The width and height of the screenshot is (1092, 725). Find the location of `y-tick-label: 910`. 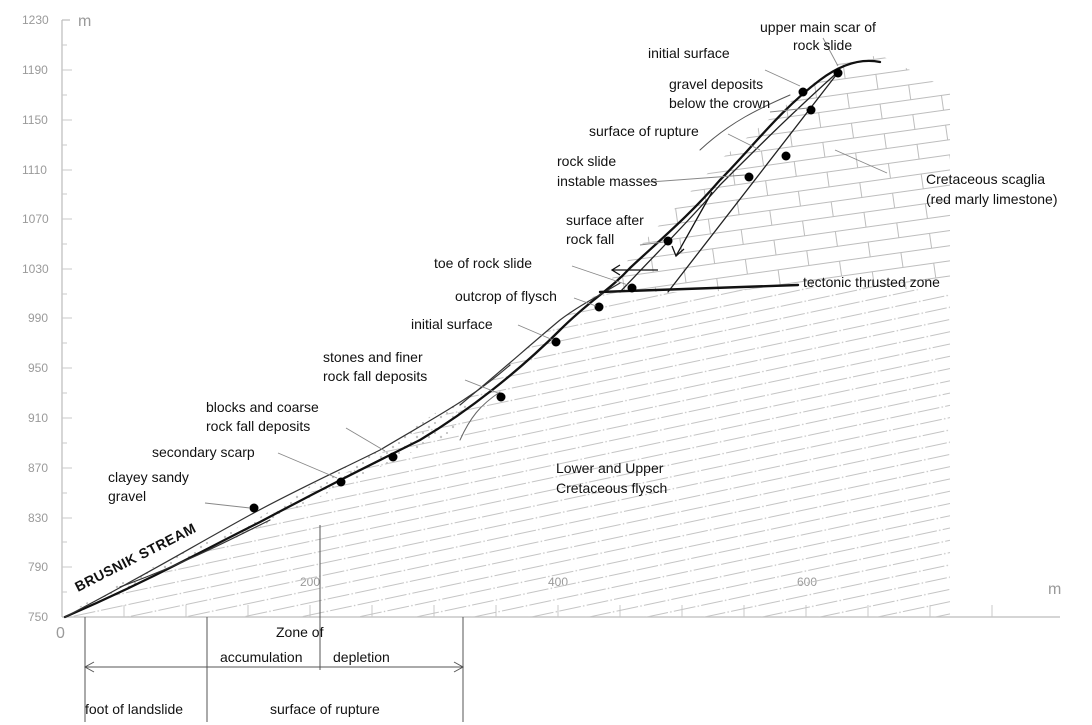

y-tick-label: 910 is located at coordinates (38, 418).